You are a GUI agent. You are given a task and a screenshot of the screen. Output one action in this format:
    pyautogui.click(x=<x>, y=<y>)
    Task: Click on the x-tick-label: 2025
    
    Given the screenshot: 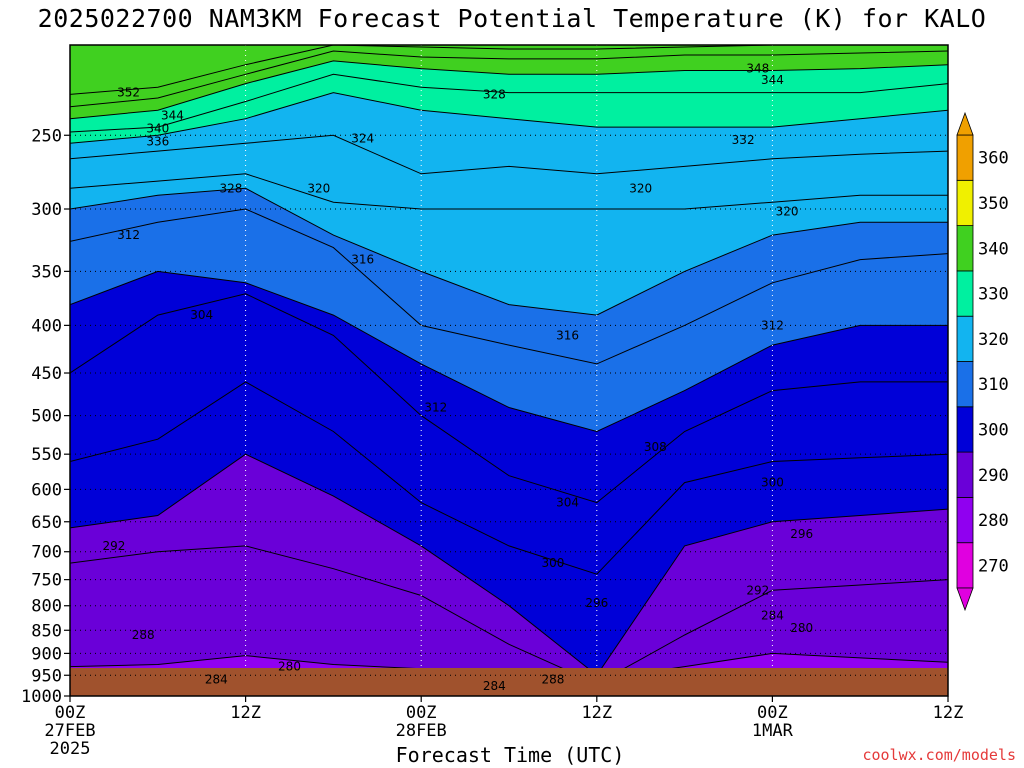 What is the action you would take?
    pyautogui.click(x=70, y=749)
    